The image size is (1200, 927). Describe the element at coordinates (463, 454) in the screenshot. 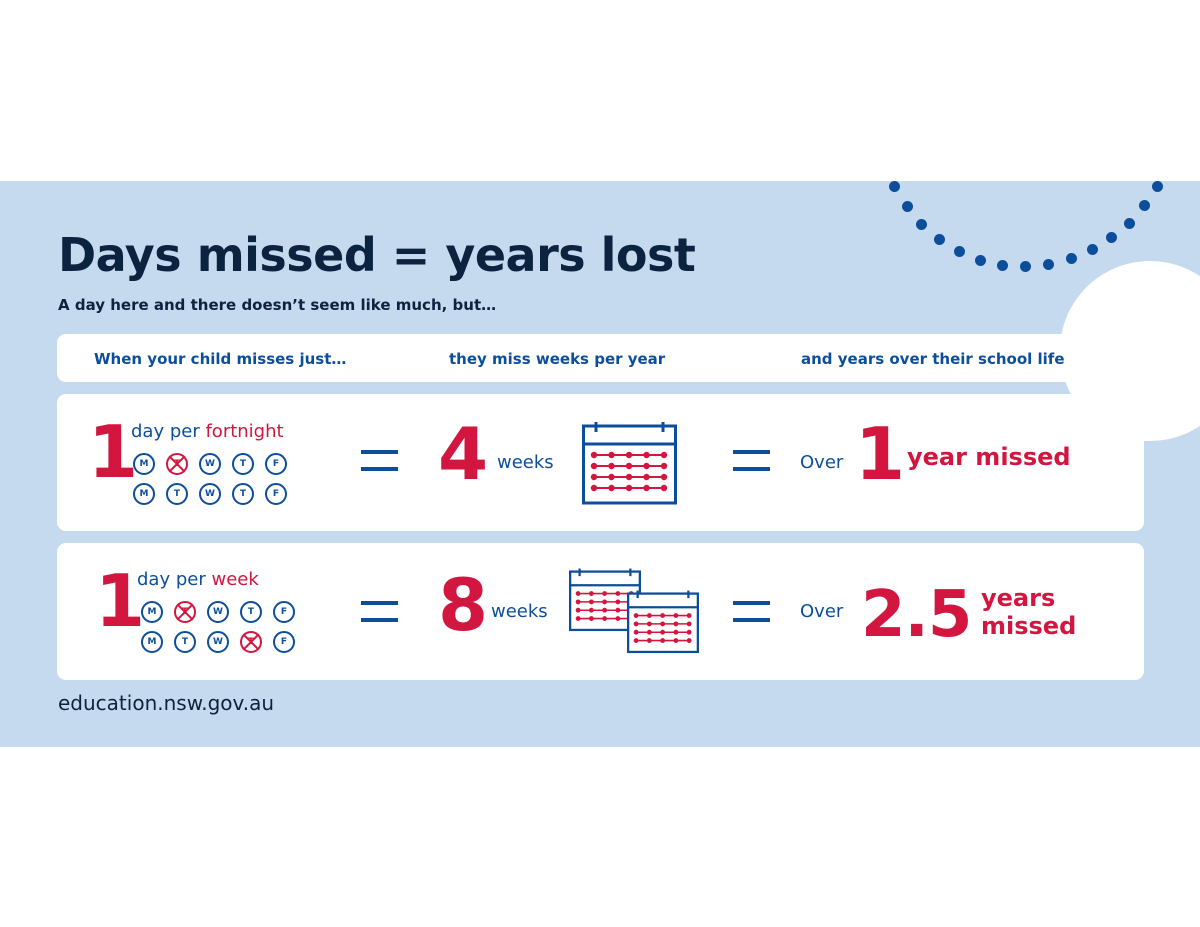

I see `weeks-number: 4` at that location.